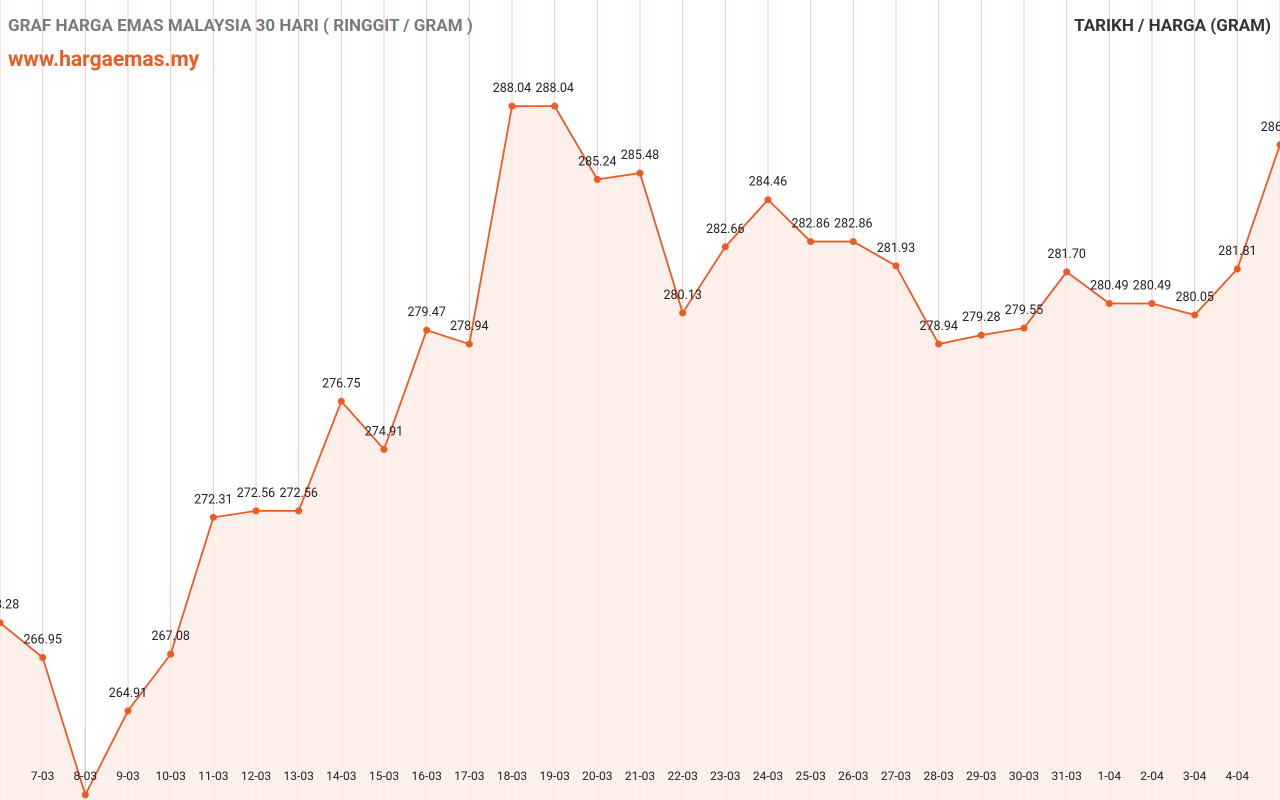 Image resolution: width=1280 pixels, height=800 pixels. I want to click on x-tick-label: 24-03, so click(768, 776).